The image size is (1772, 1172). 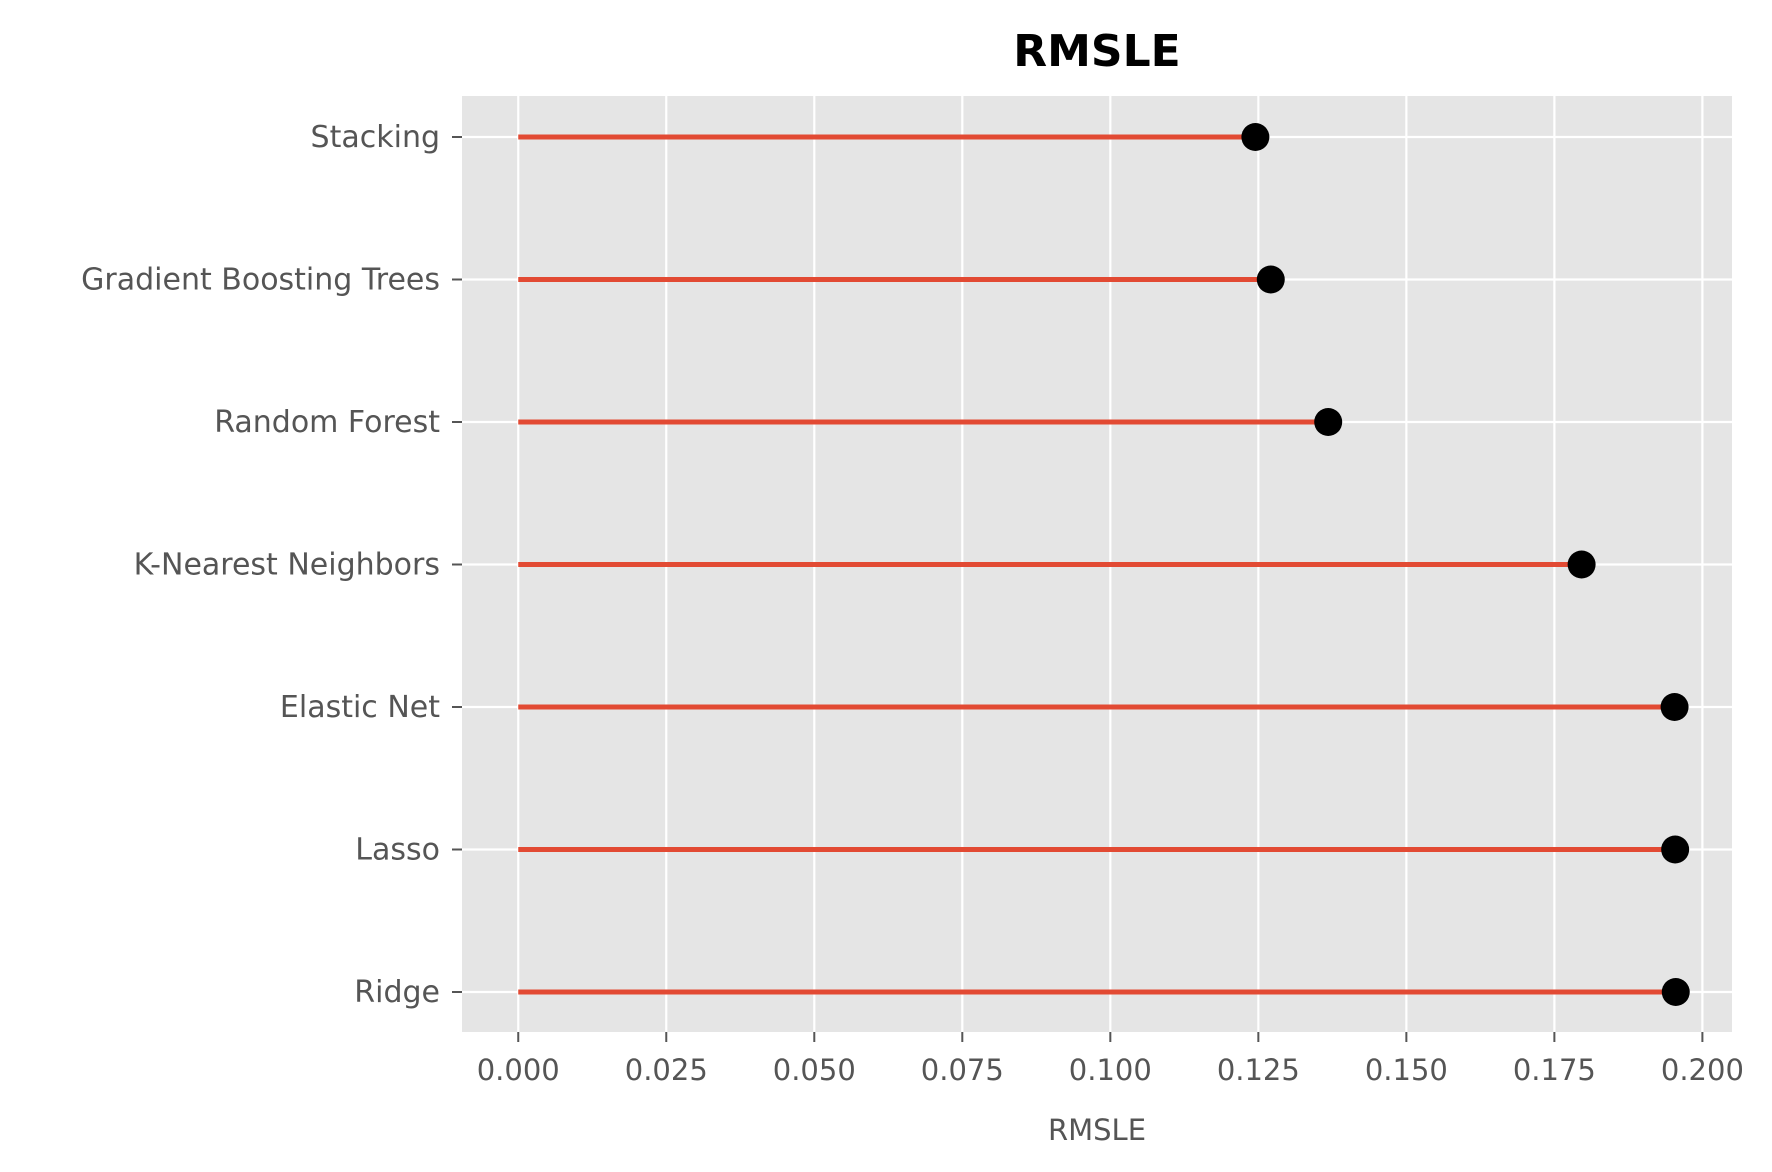 What do you see at coordinates (1096, 51) in the screenshot?
I see `chart-title: RMSLE` at bounding box center [1096, 51].